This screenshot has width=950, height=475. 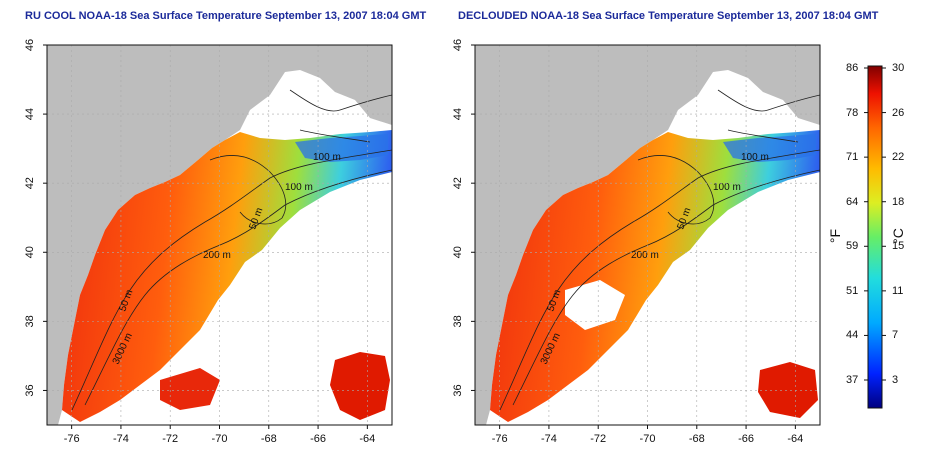 I want to click on colorbar-fahrenheit-tick: 78, so click(x=852, y=112).